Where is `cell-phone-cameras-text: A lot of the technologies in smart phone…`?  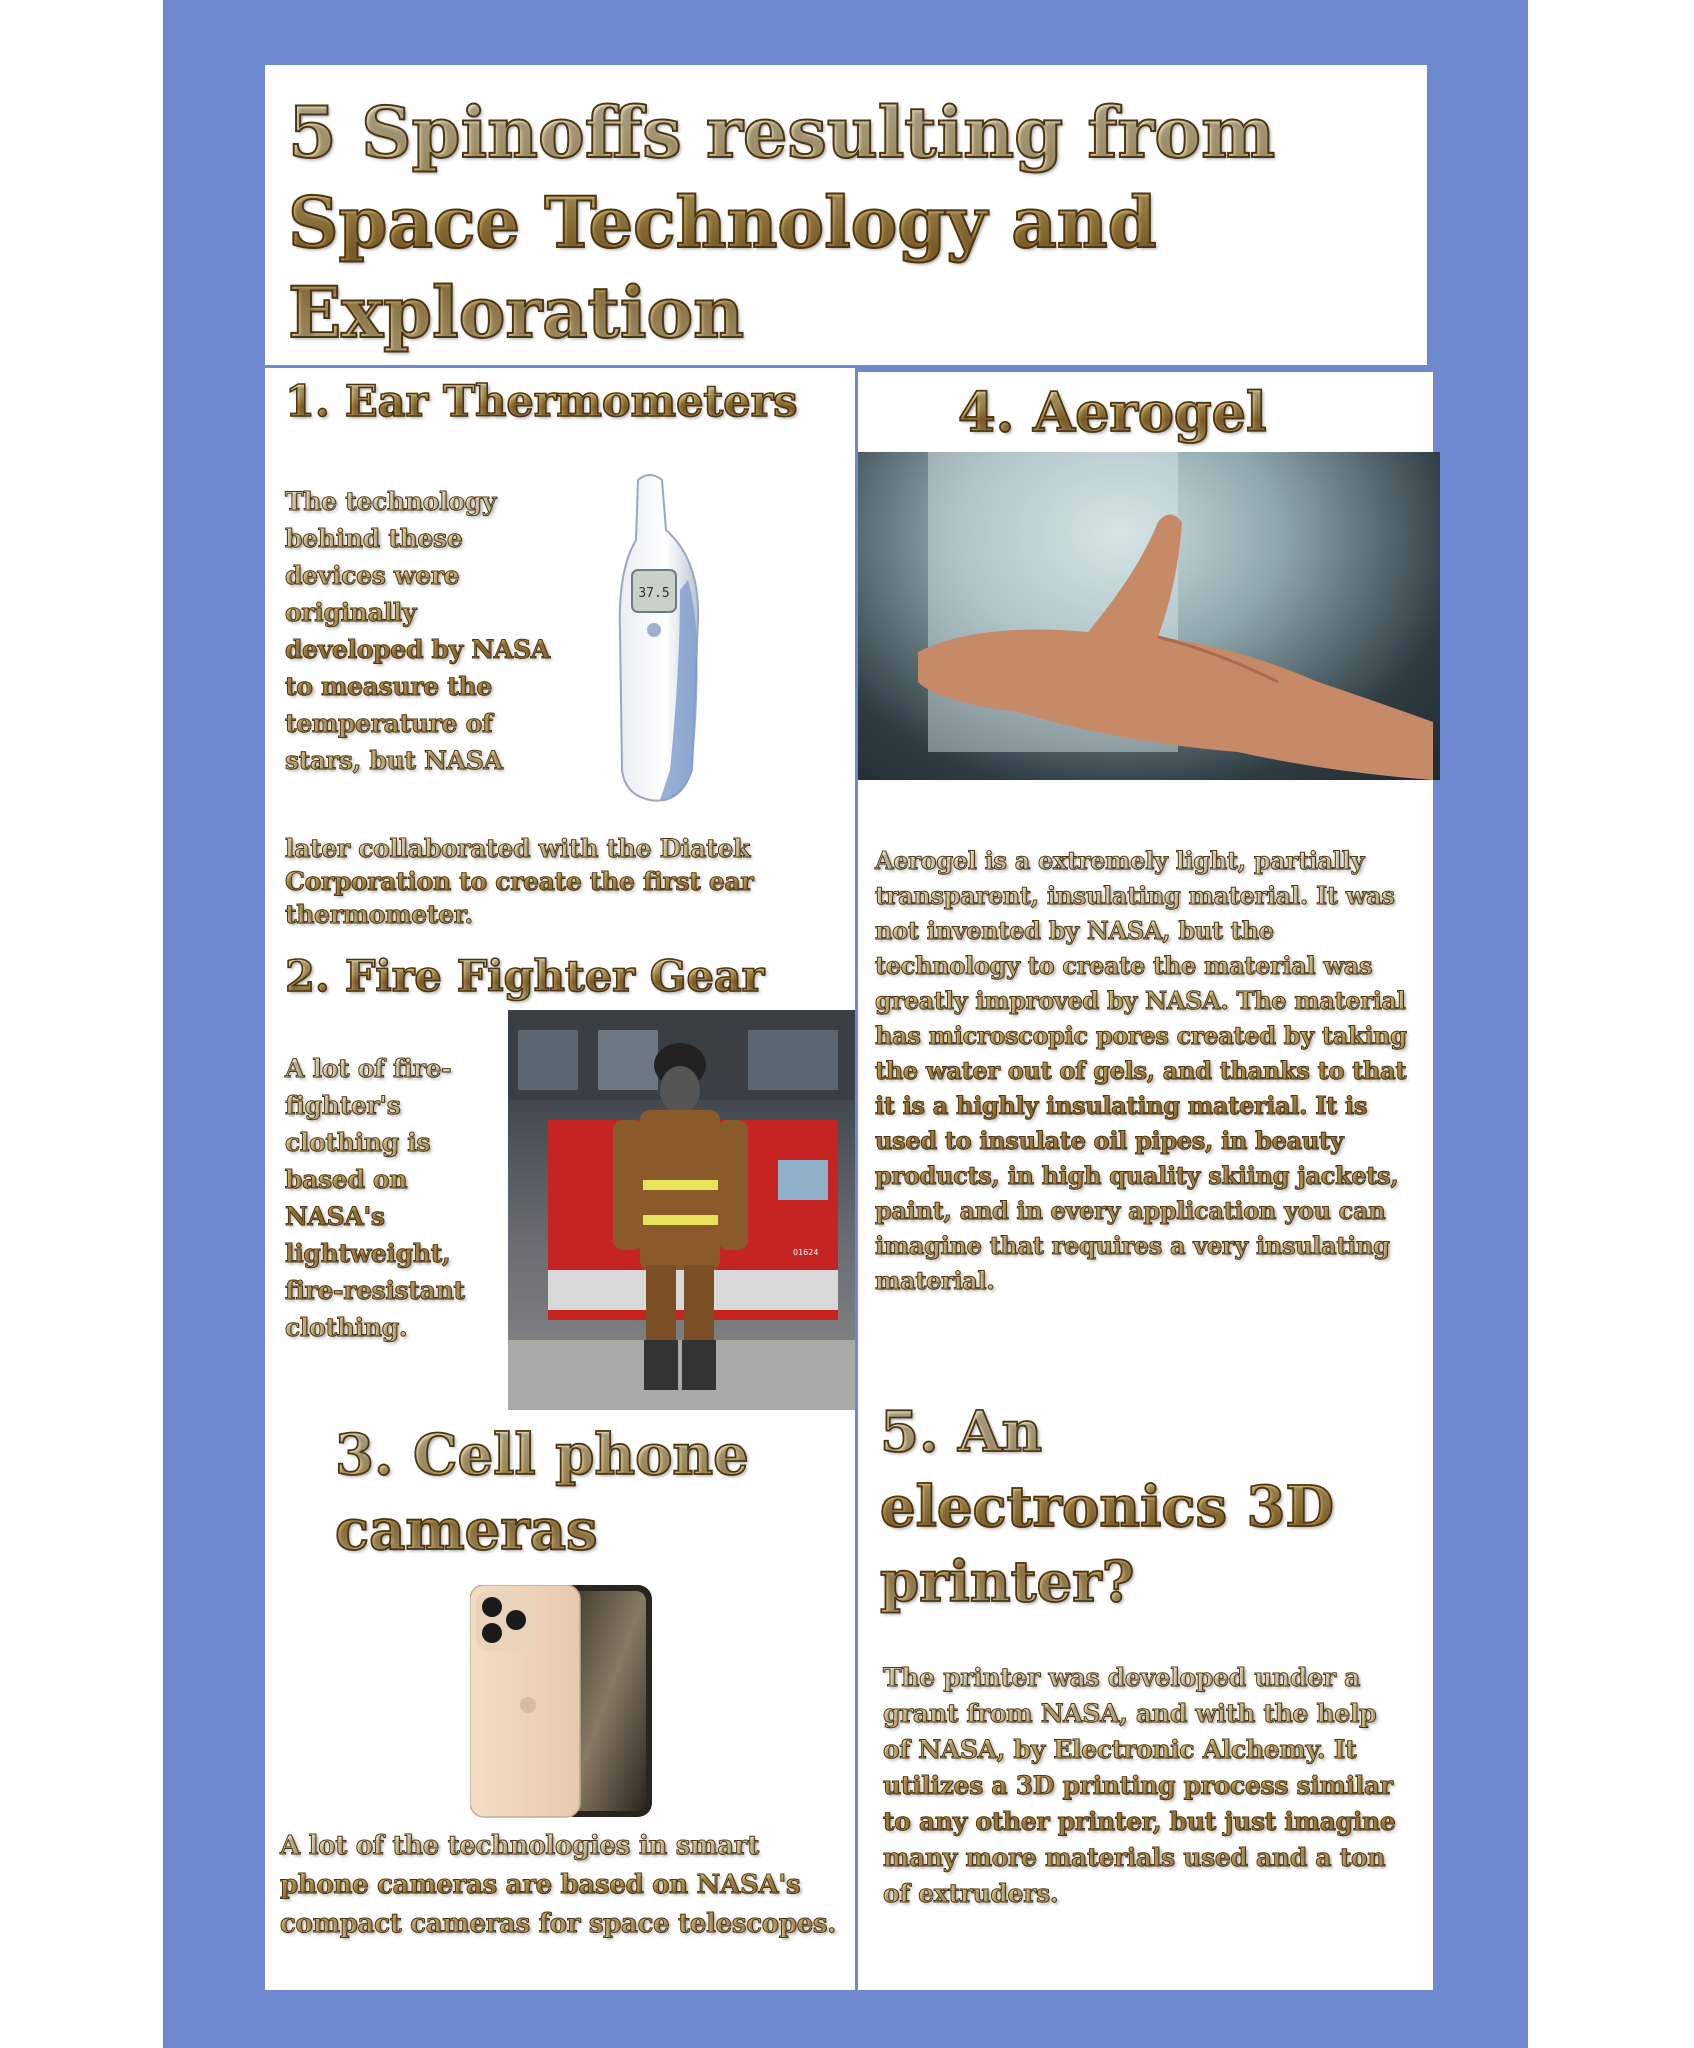 cell-phone-cameras-text: A lot of the technologies in smart phone… is located at coordinates (565, 1885).